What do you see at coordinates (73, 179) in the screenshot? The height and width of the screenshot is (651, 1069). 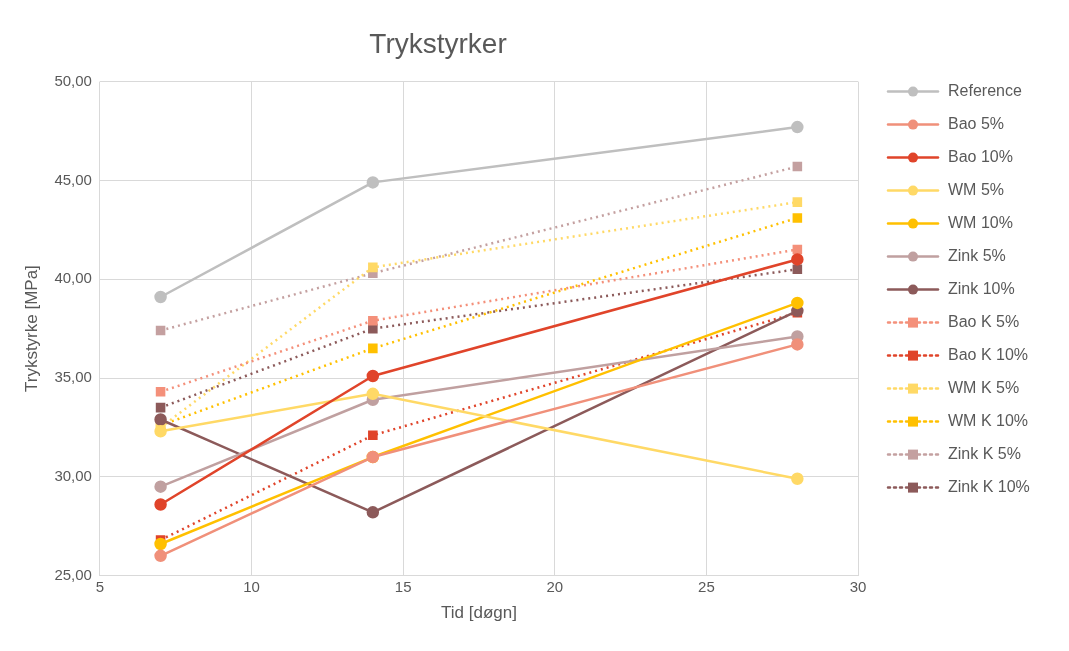 I see `y-tick-label: 45,00` at bounding box center [73, 179].